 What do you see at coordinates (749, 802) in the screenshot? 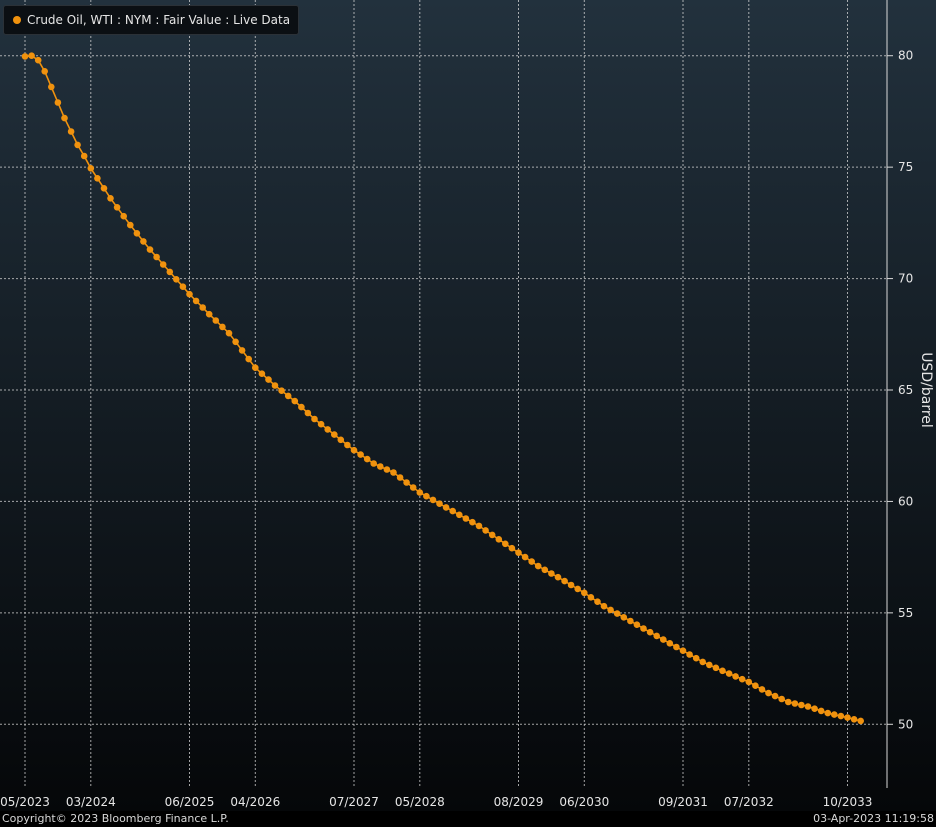
I see `x-tick-label-9: 07/2032` at bounding box center [749, 802].